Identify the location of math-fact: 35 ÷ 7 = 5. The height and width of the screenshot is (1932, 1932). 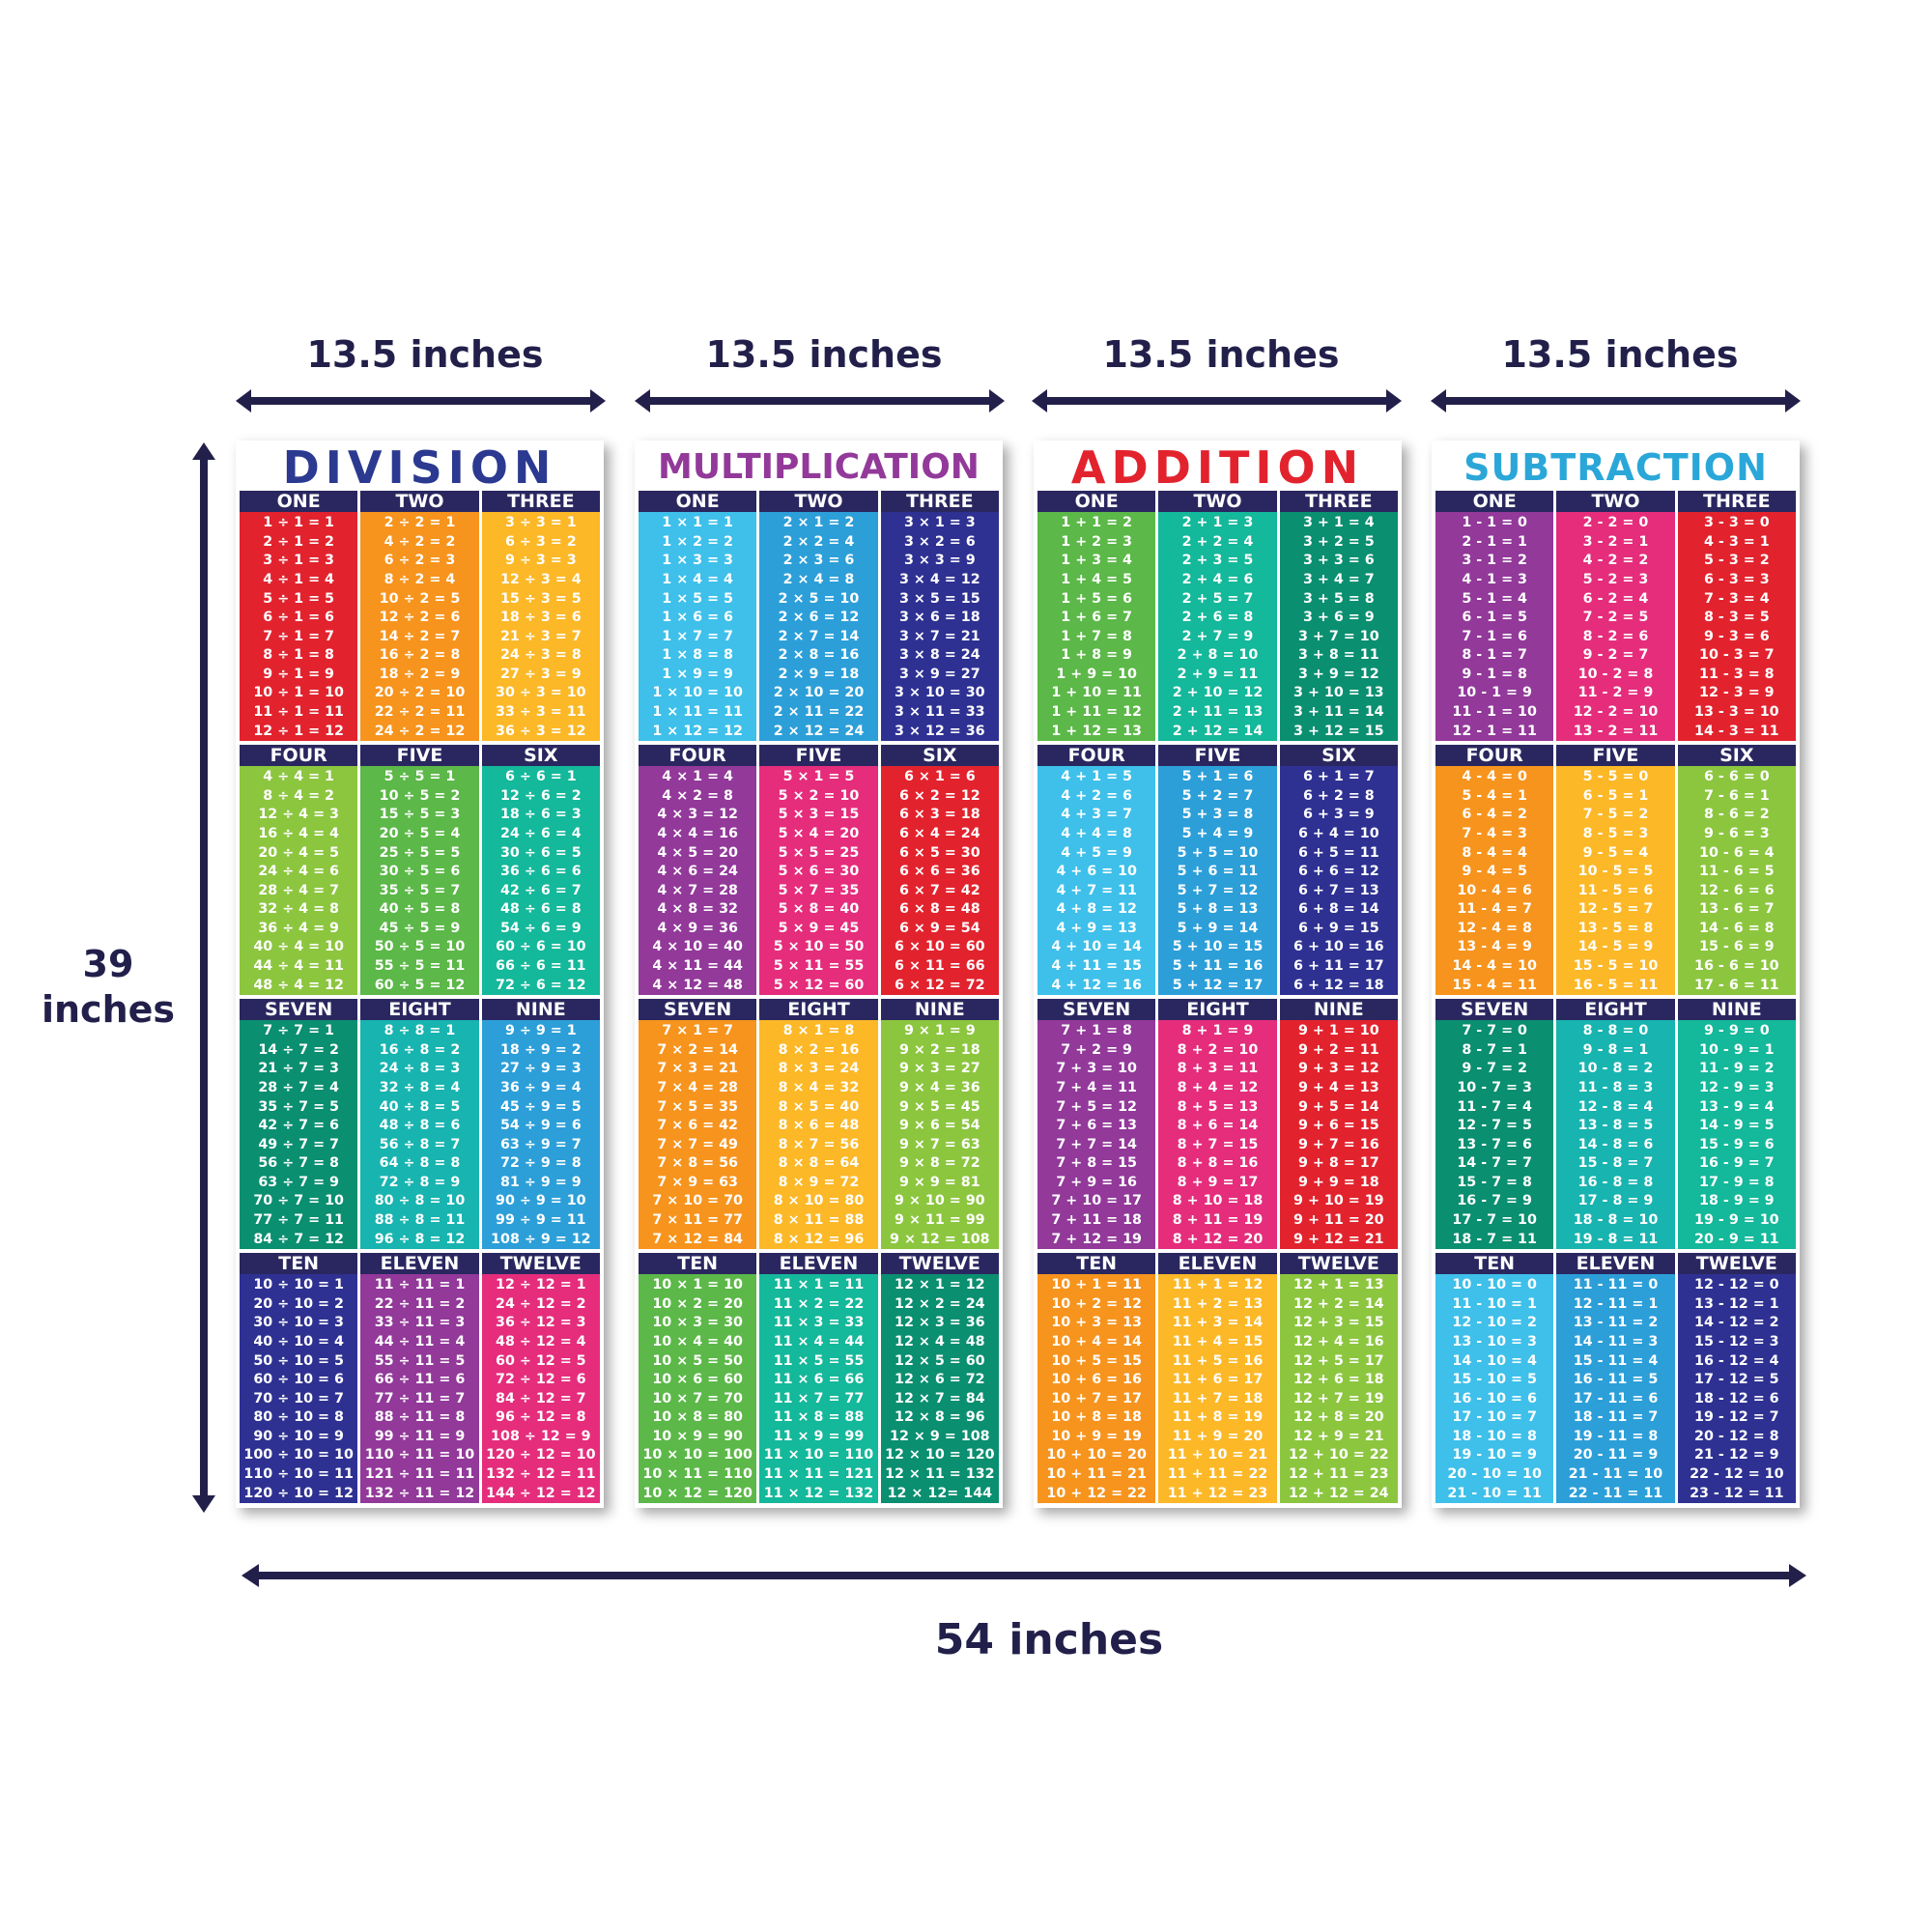
(298, 1106).